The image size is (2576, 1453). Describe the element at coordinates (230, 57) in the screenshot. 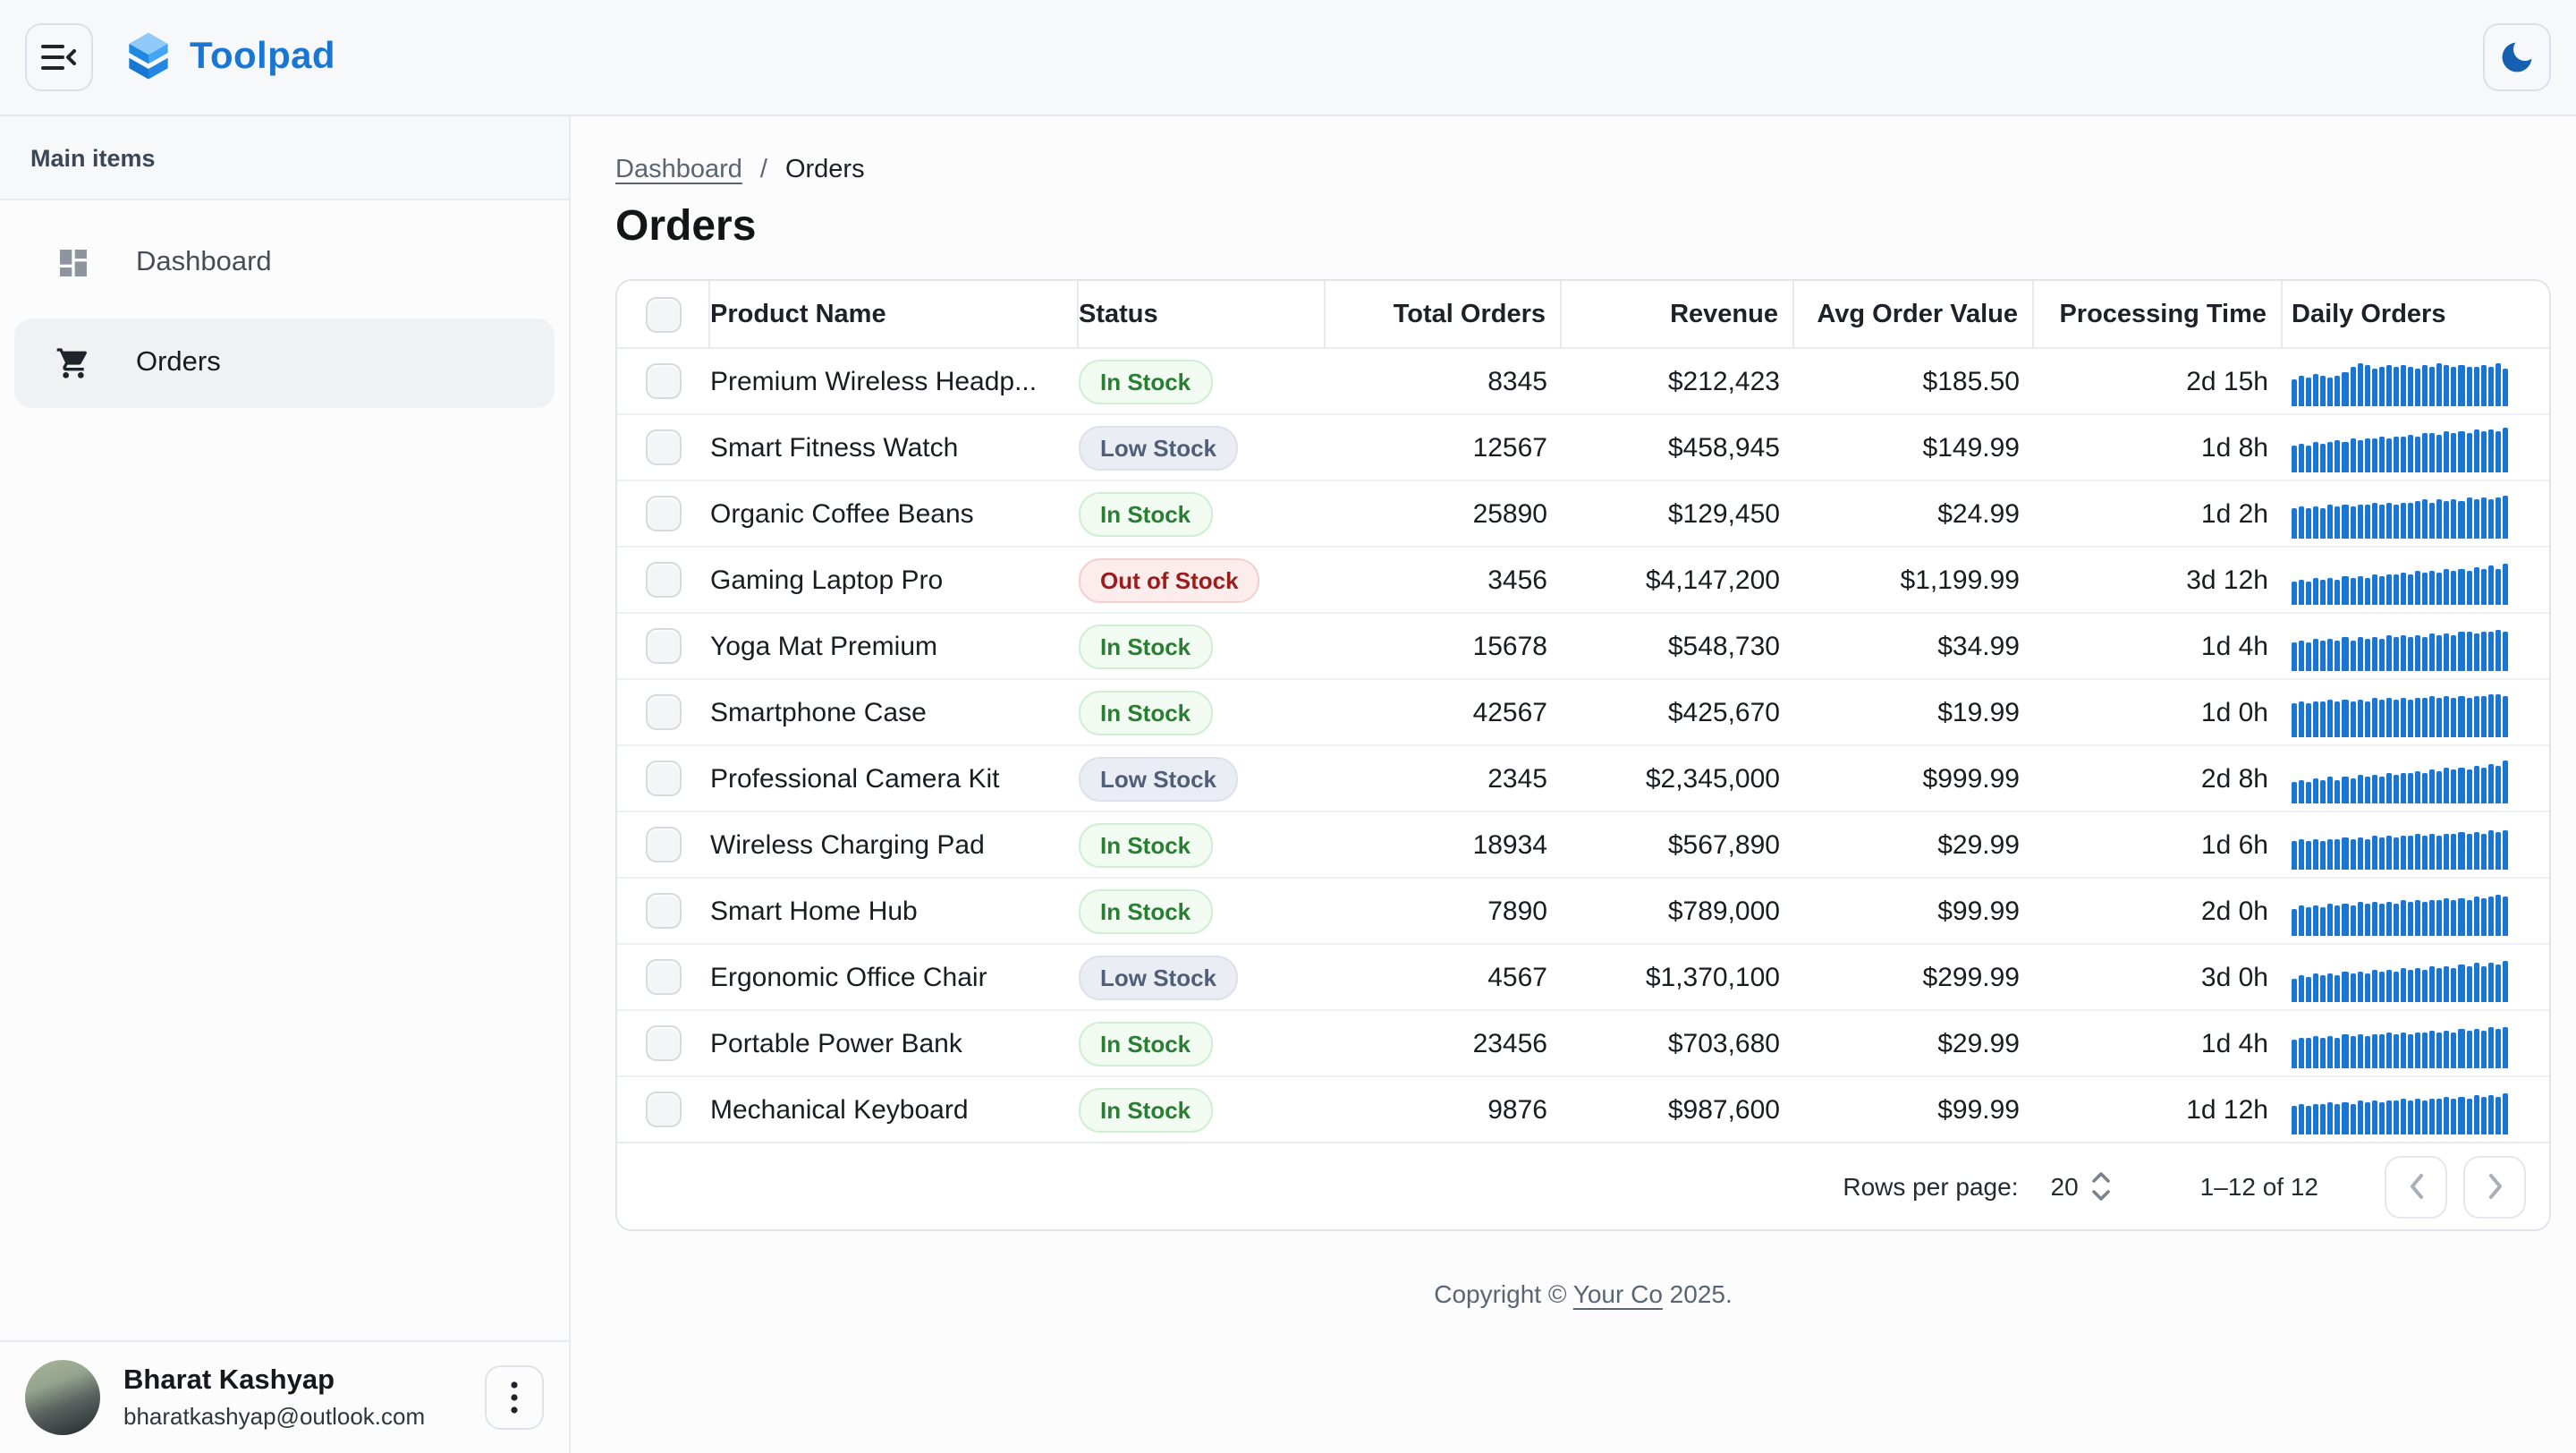

I see `app-logo: Toolpad` at that location.